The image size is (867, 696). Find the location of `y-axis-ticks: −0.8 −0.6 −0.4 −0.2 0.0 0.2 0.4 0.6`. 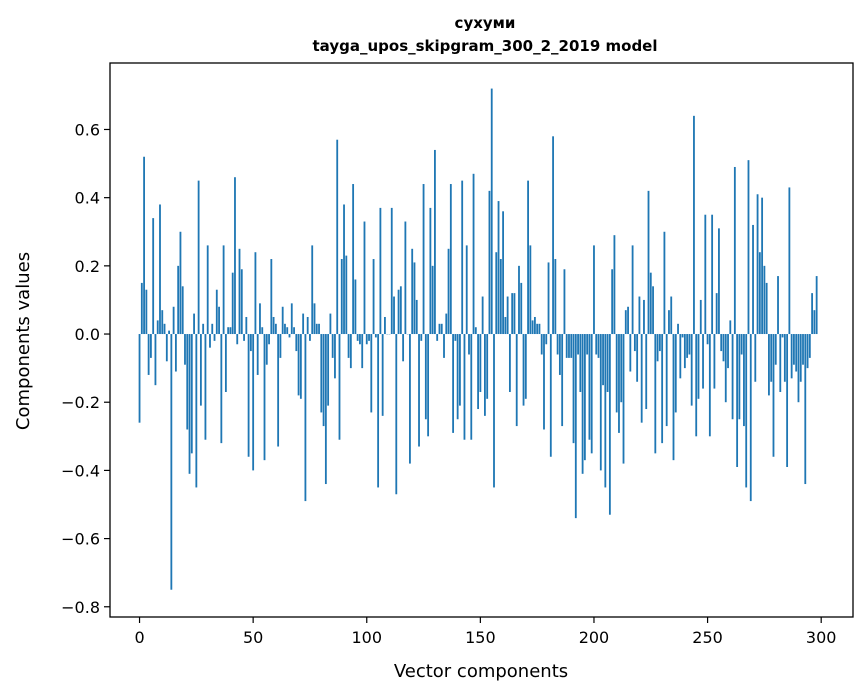

y-axis-ticks: −0.8 −0.6 −0.4 −0.2 0.0 0.2 0.4 0.6 is located at coordinates (85, 368).